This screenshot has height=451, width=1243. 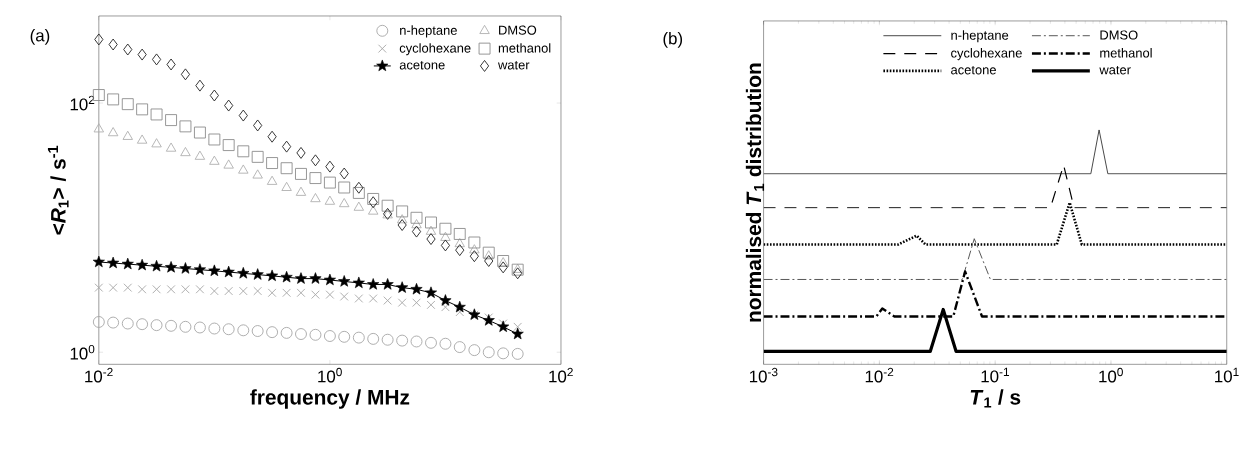 What do you see at coordinates (330, 399) in the screenshot?
I see `x-axis-title: frequency / MHz` at bounding box center [330, 399].